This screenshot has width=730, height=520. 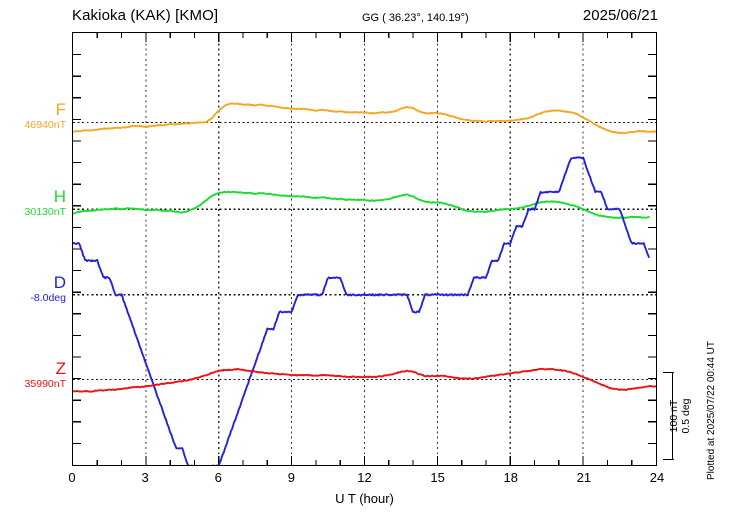 What do you see at coordinates (584, 477) in the screenshot?
I see `x-tick-21: 21` at bounding box center [584, 477].